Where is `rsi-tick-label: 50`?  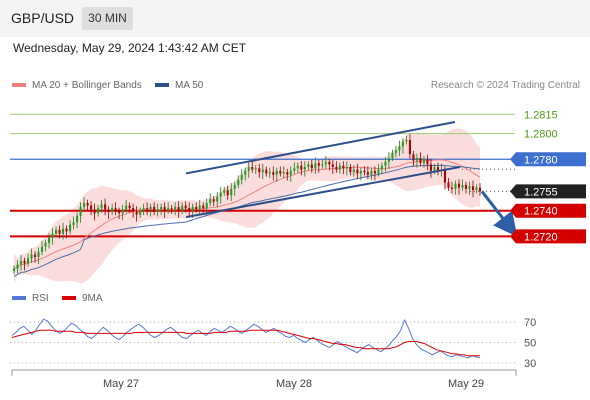
rsi-tick-label: 50 is located at coordinates (530, 344).